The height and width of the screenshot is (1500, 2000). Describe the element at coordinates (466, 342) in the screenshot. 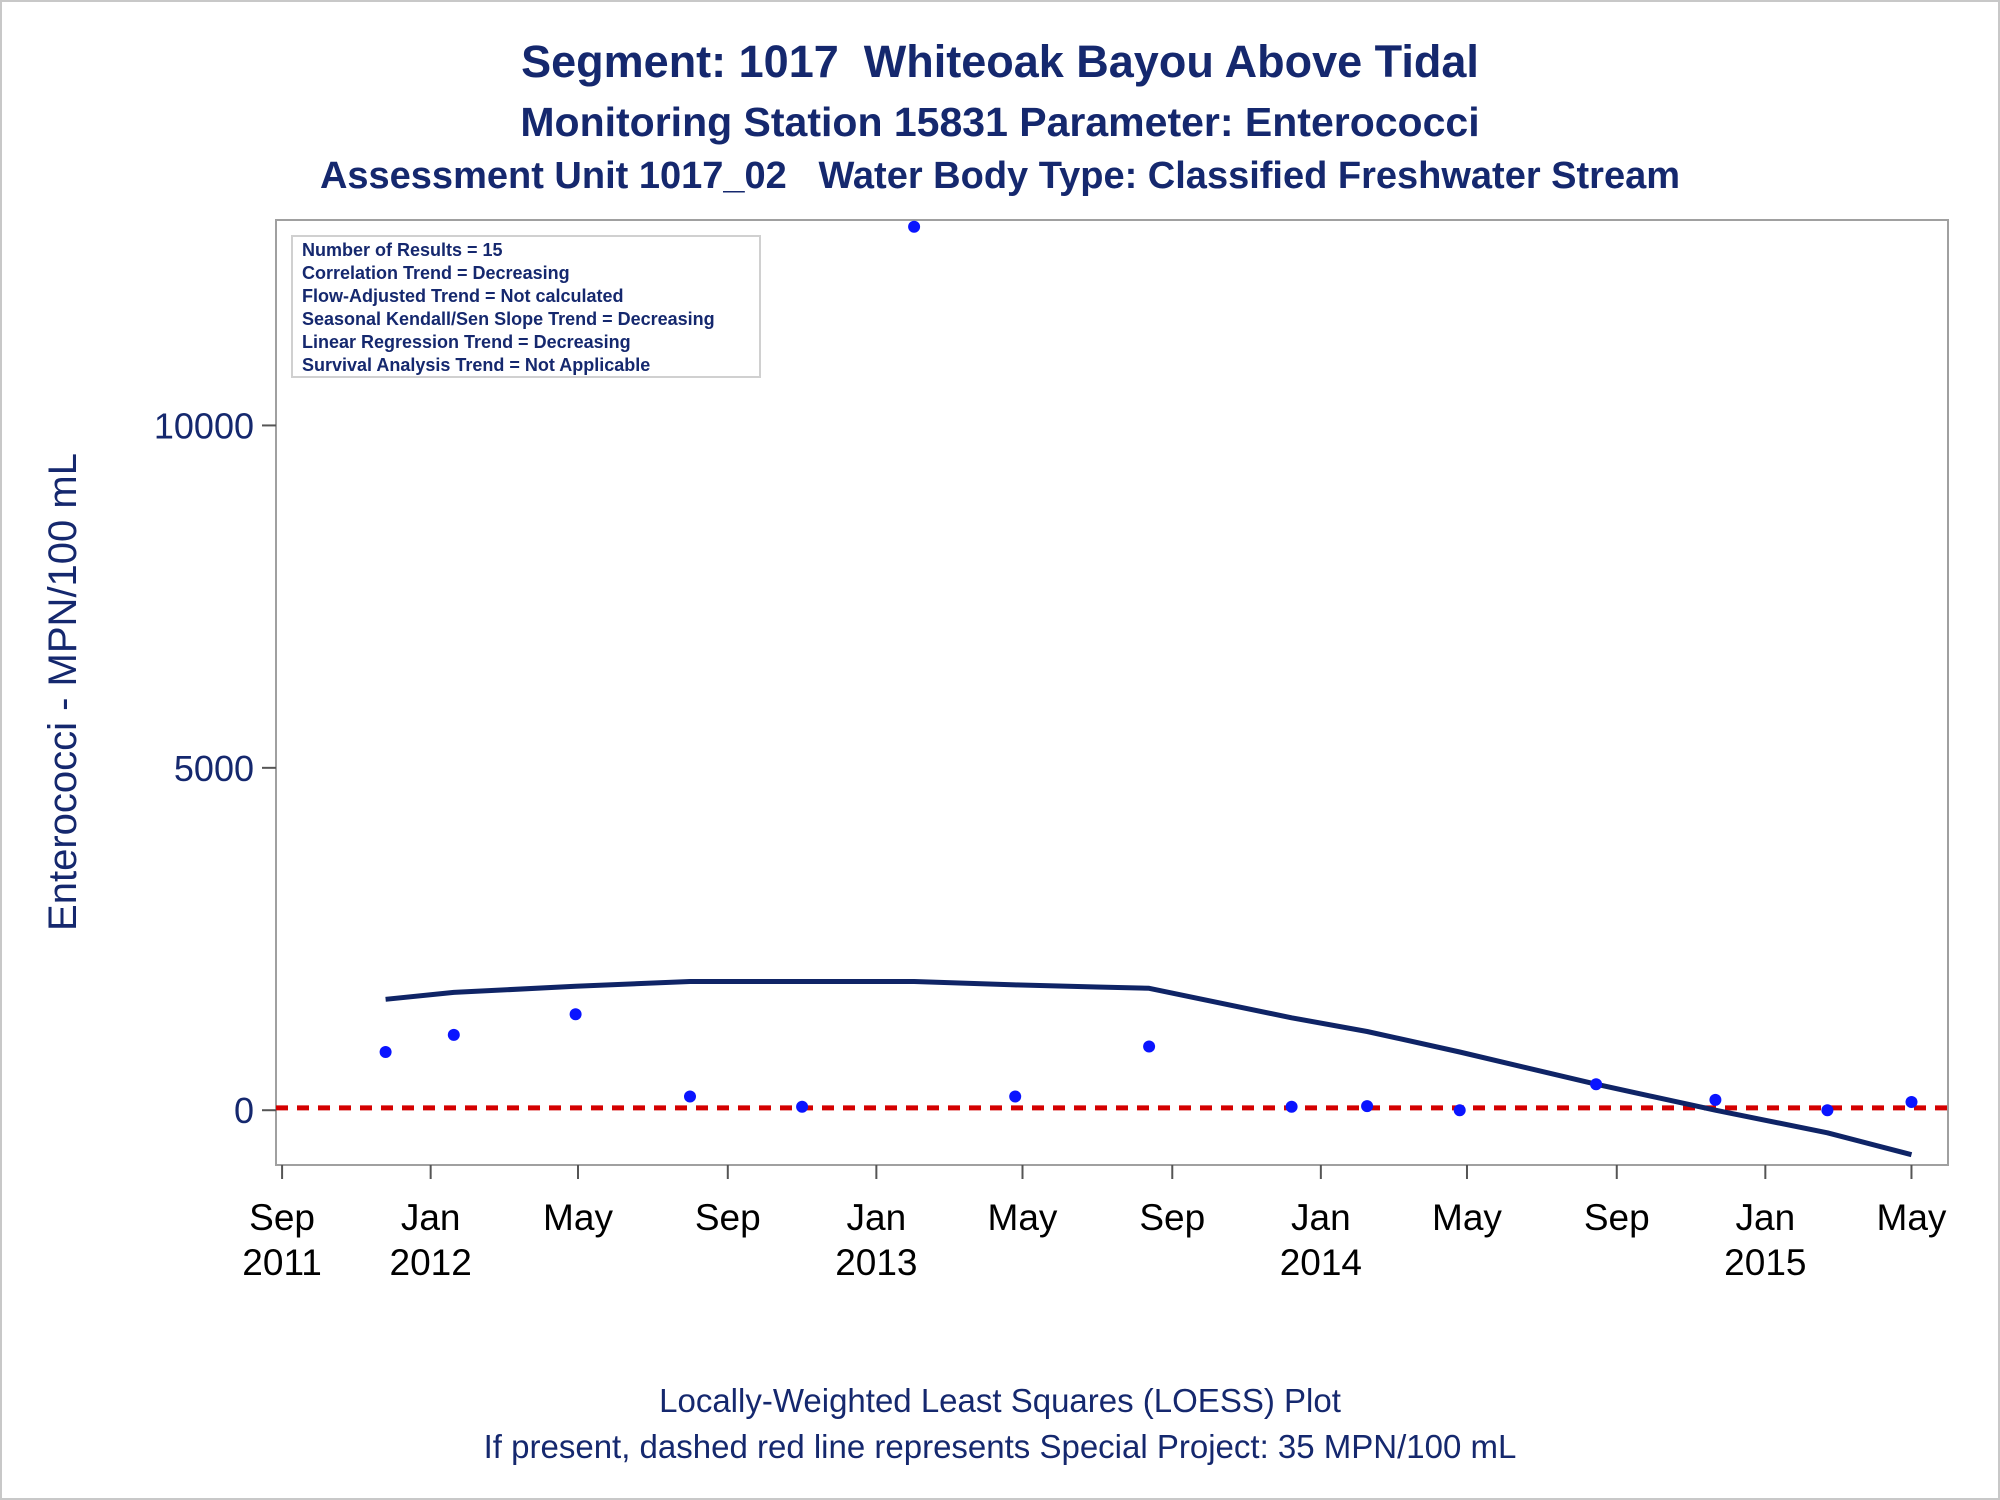

I see `info-box-line: Linear Regression Trend = Decreasing` at that location.